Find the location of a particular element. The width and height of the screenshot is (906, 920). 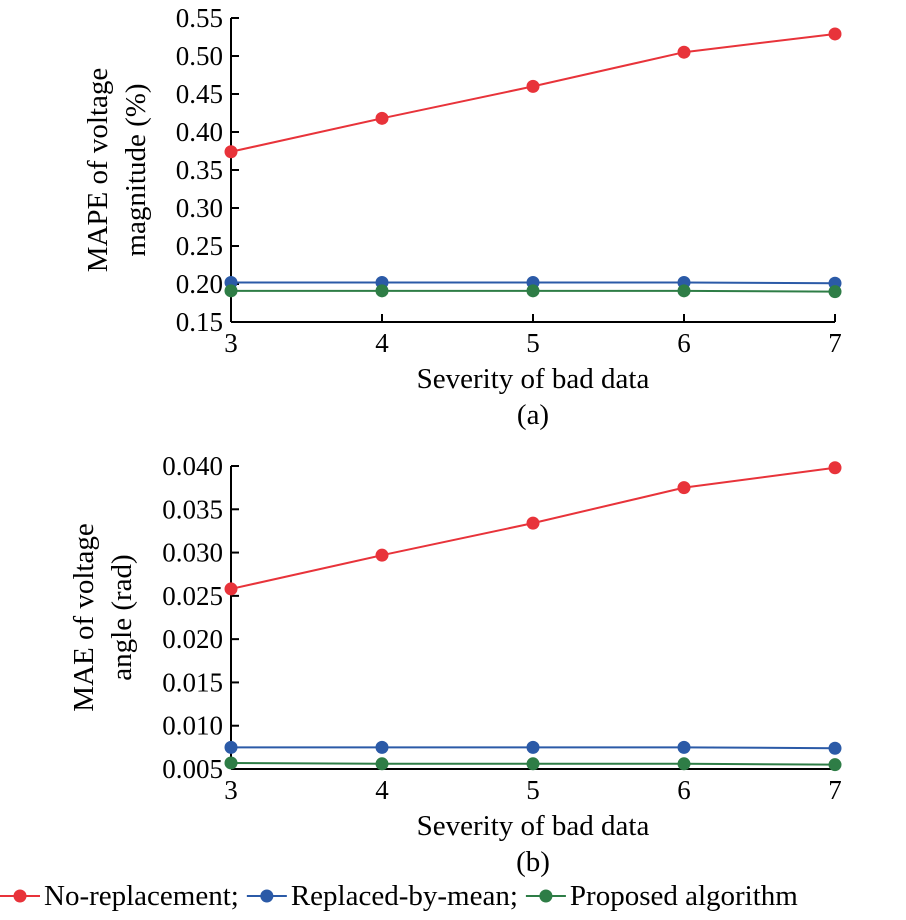

y-tick-label: 0.15 is located at coordinates (199, 322).